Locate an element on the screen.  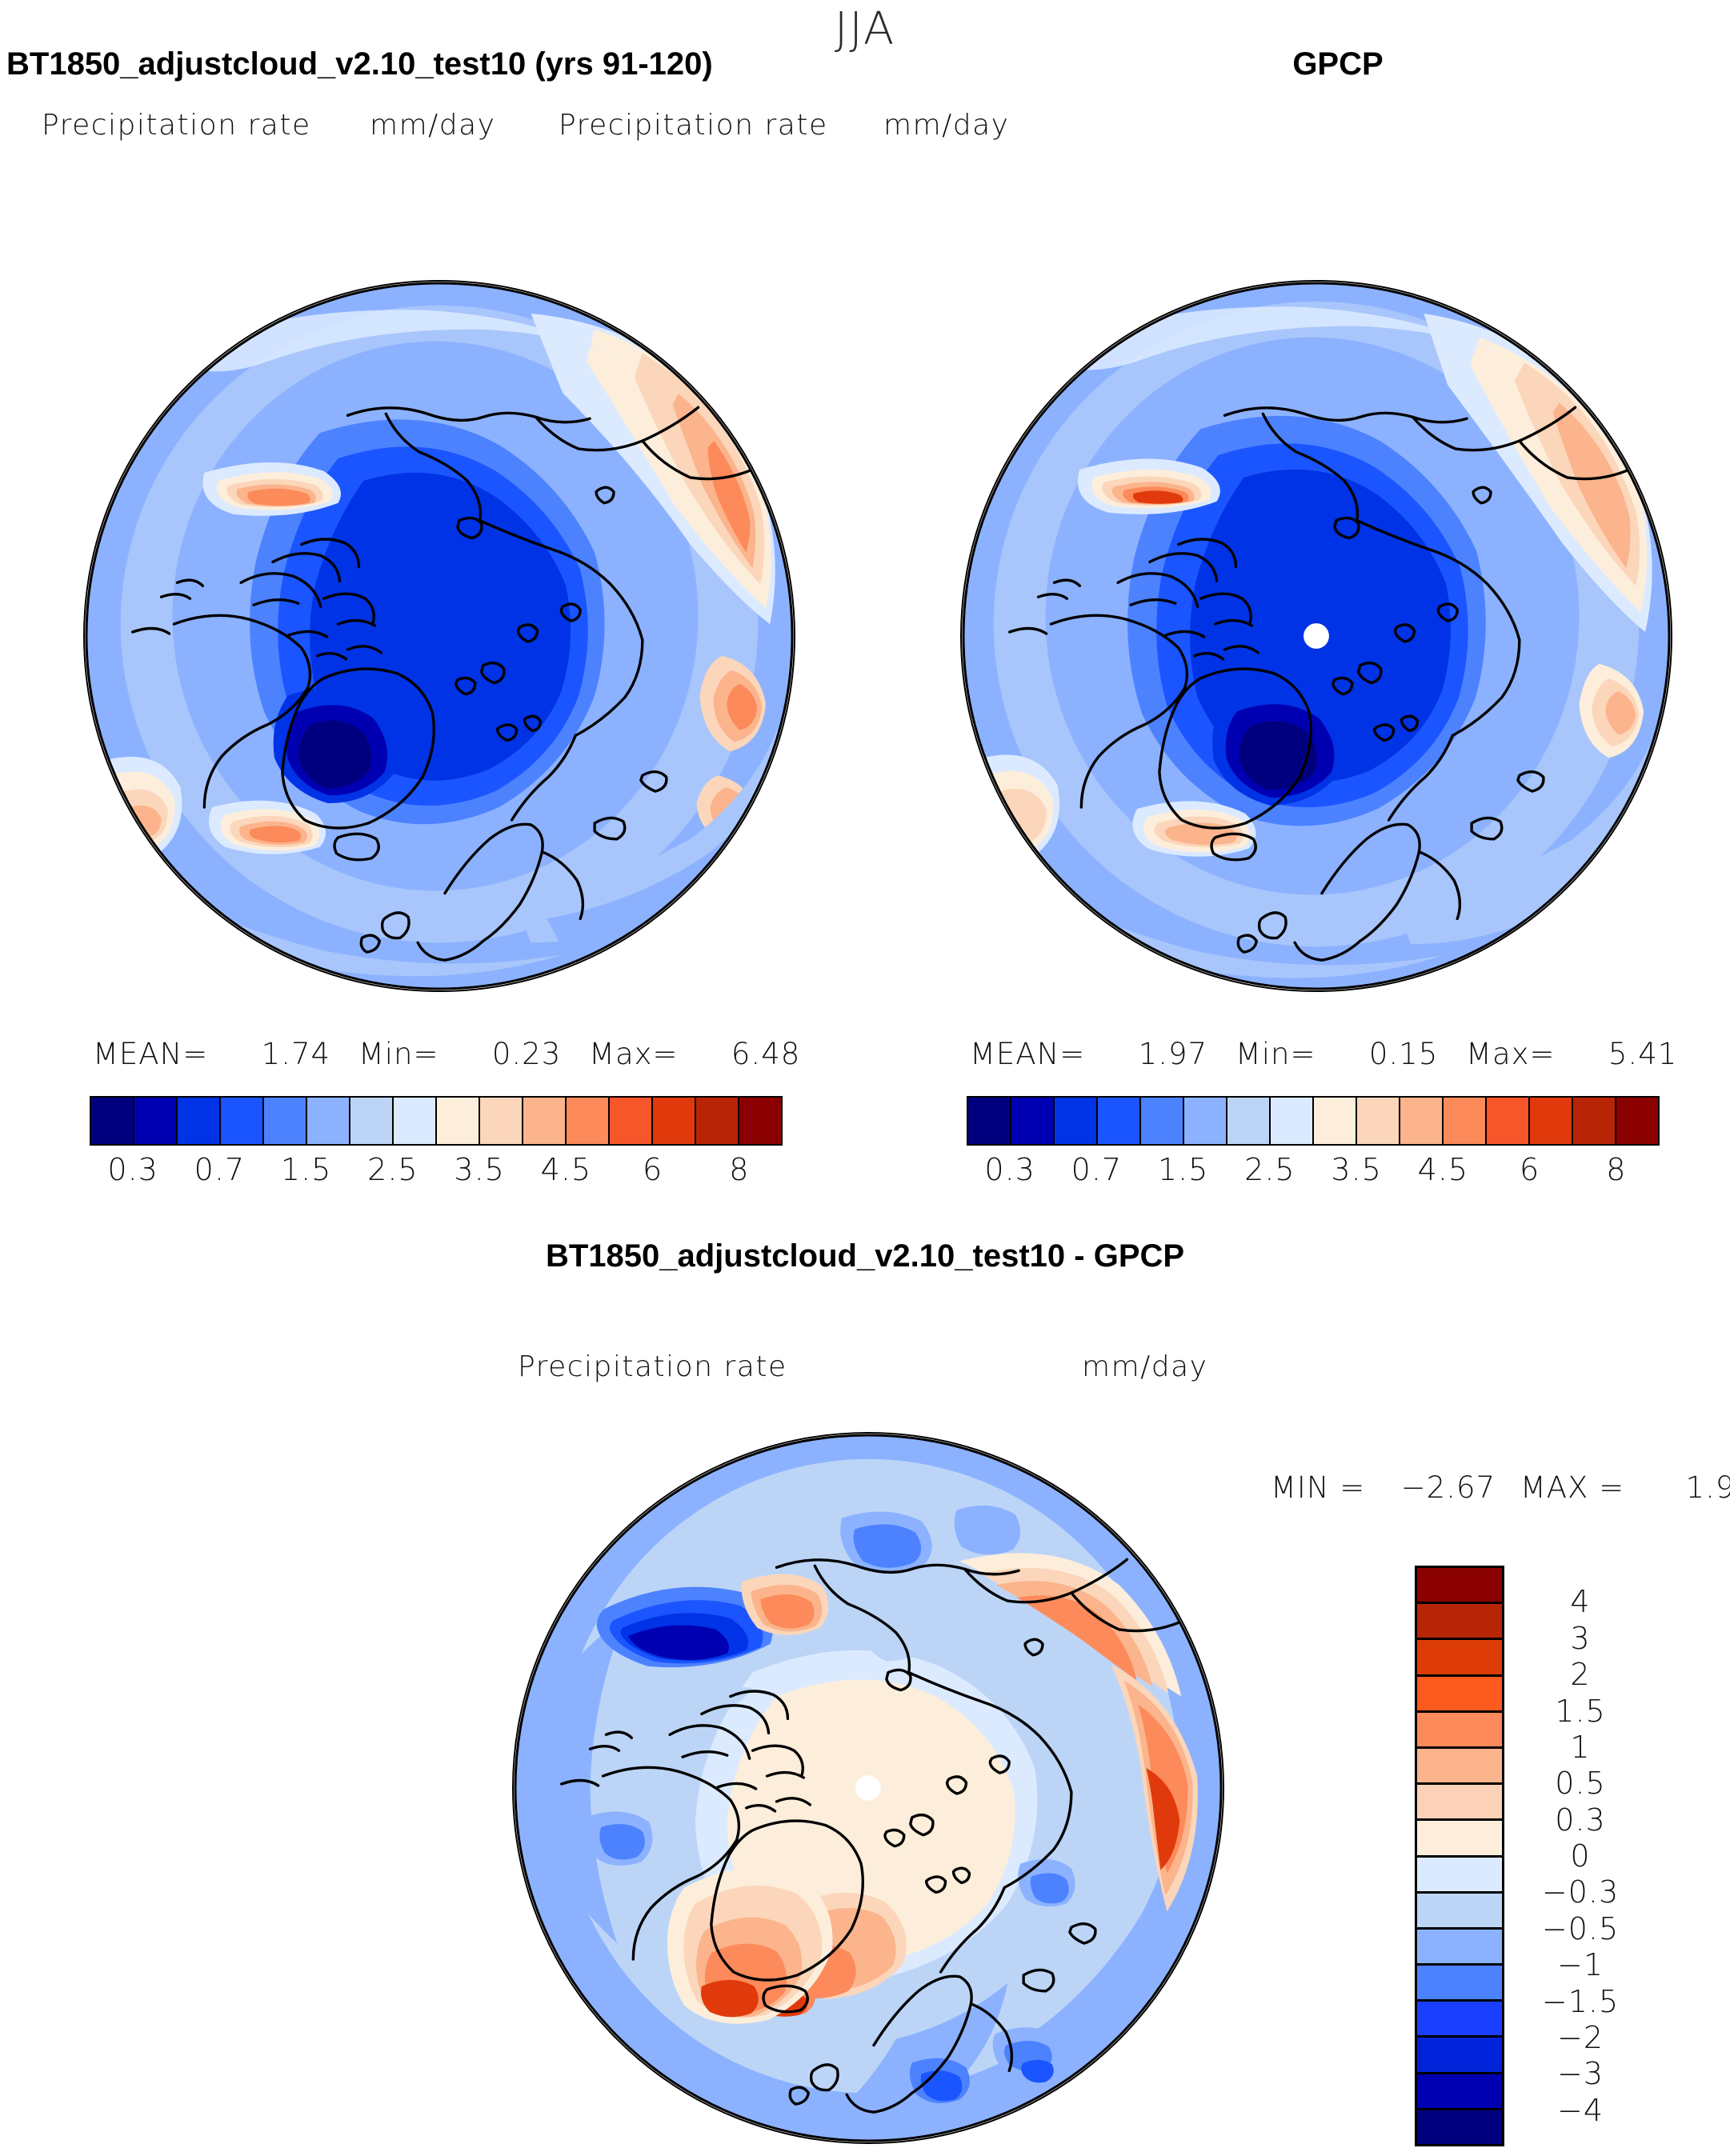
model-map-svg is located at coordinates (440, 636).